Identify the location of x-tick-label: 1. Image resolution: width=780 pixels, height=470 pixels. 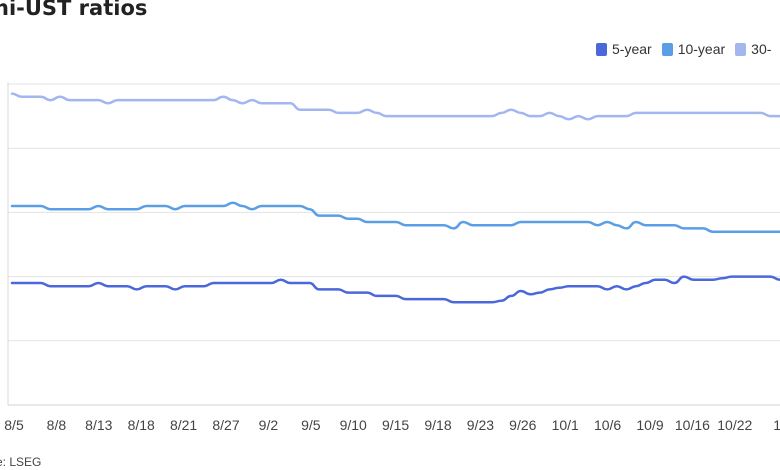
(776, 425).